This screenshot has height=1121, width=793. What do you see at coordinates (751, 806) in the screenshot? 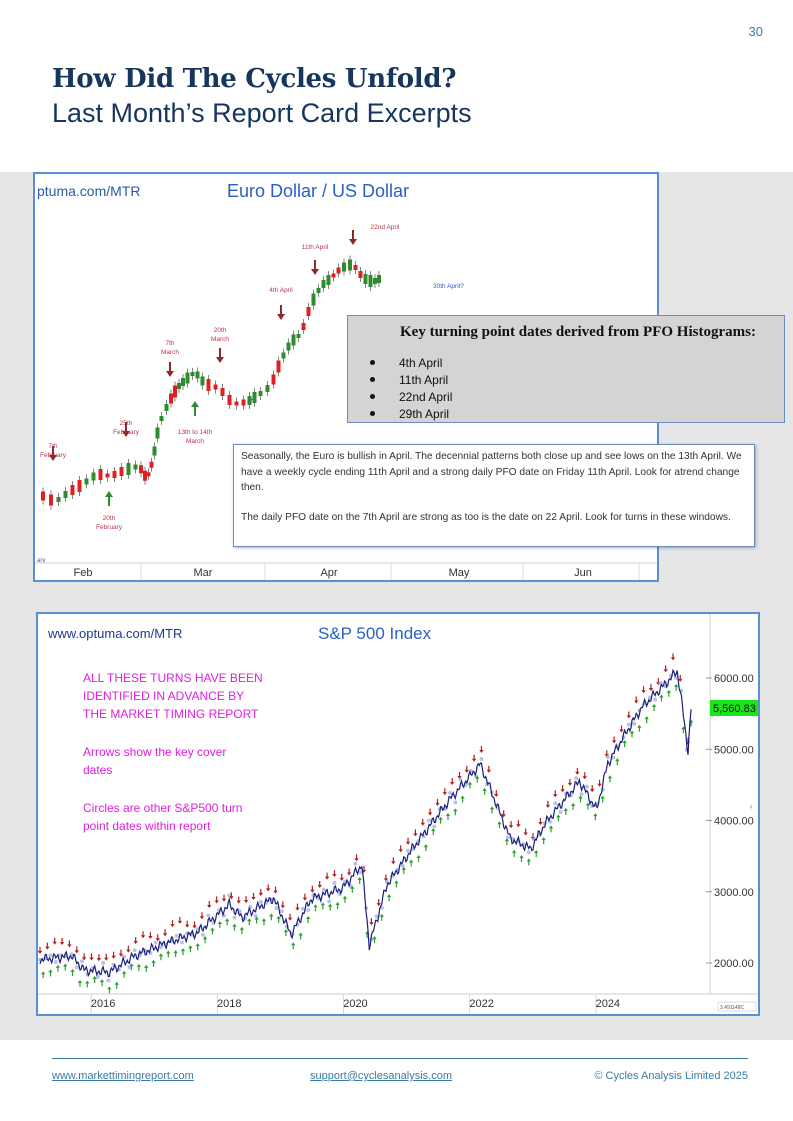
I see `collapse-chevron-icon: ‹` at bounding box center [751, 806].